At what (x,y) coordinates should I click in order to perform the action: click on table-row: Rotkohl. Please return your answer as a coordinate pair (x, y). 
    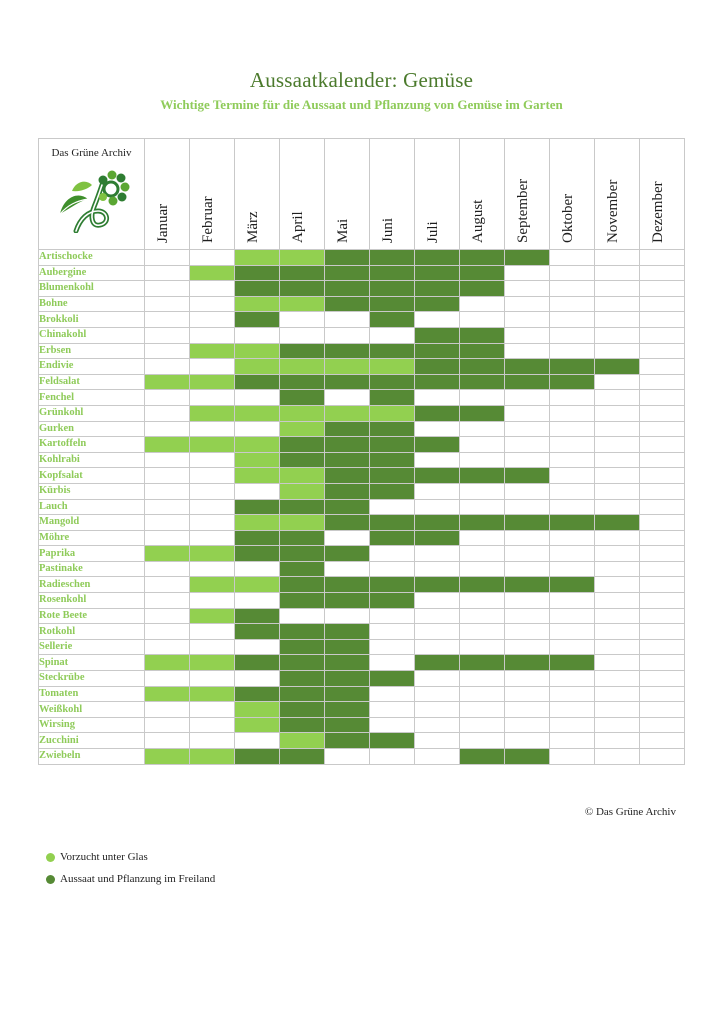
    Looking at the image, I should click on (361, 631).